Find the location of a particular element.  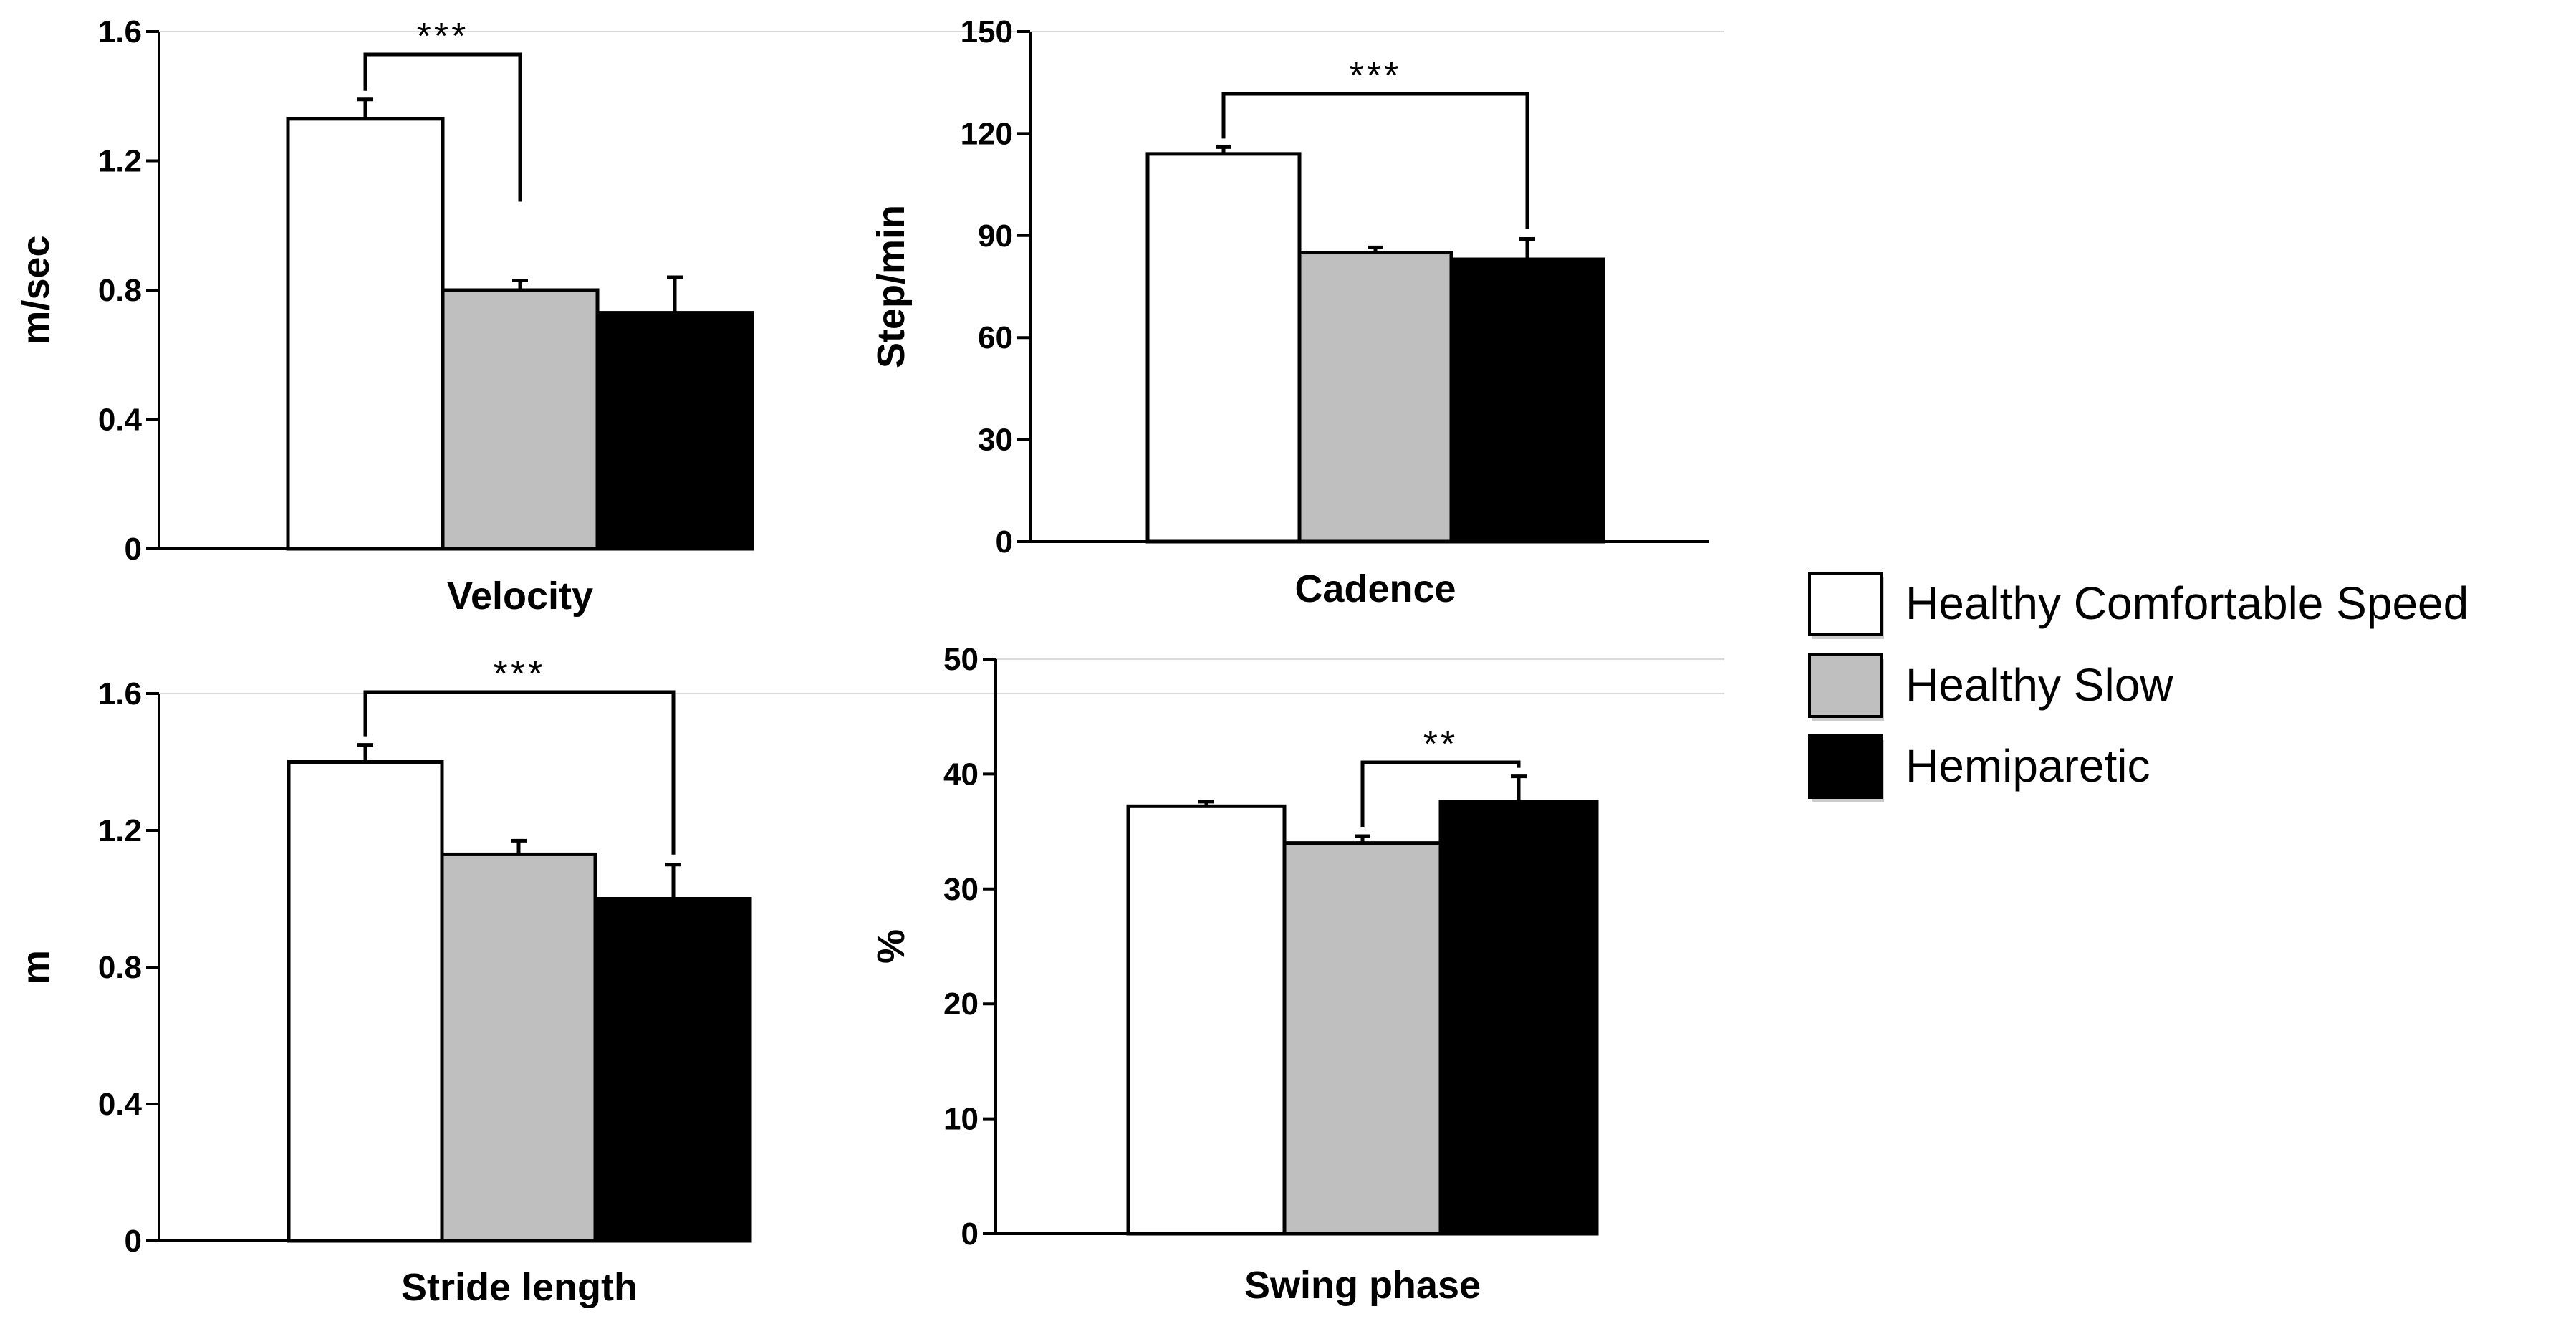

x-axis-title: Cadence is located at coordinates (1375, 589).